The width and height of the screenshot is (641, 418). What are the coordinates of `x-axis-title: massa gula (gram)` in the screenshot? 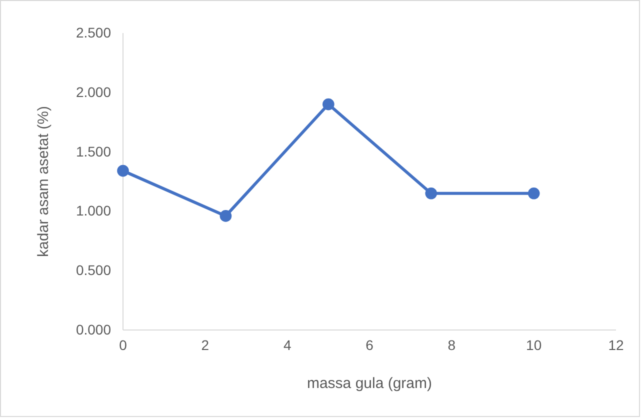 It's located at (369, 383).